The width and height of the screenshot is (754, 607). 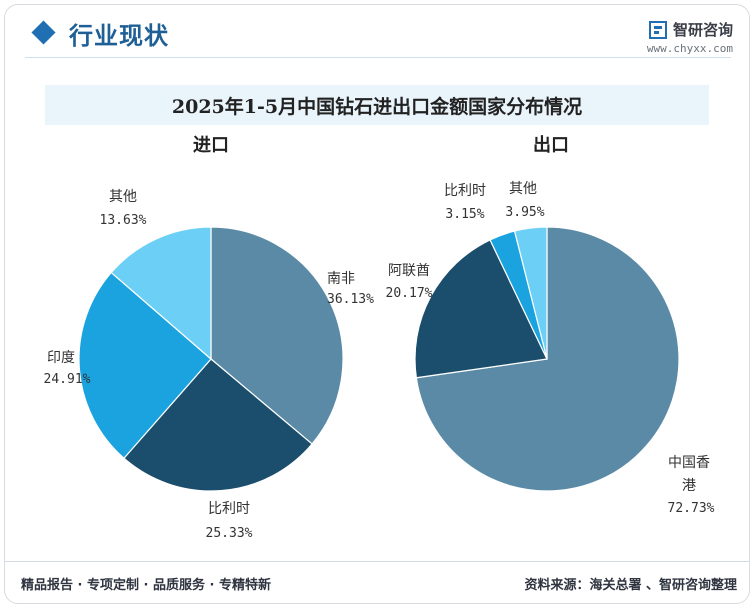 What do you see at coordinates (464, 214) in the screenshot?
I see `slice-value: 3.15%` at bounding box center [464, 214].